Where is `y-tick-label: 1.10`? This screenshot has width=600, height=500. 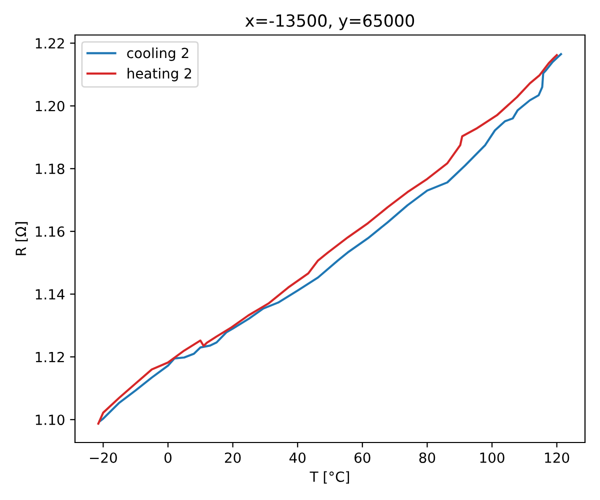 y-tick-label: 1.10 is located at coordinates (50, 420).